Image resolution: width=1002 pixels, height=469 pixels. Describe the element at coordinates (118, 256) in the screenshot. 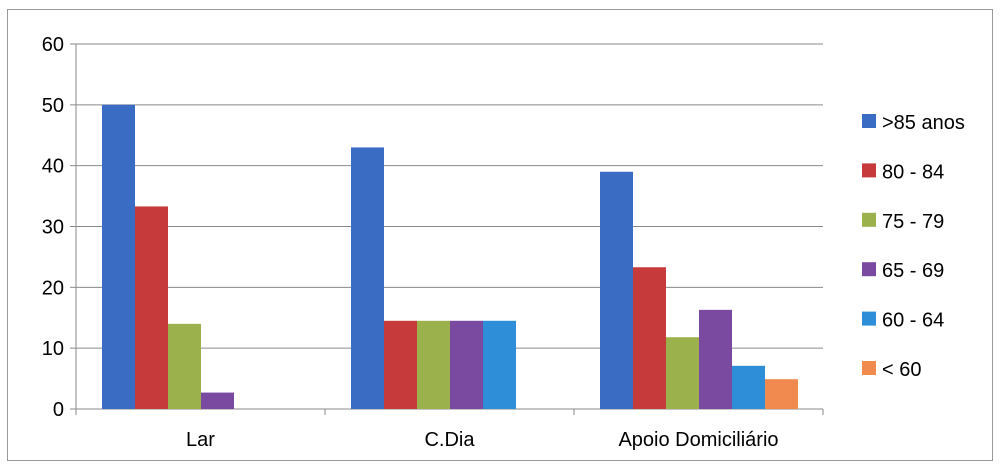

I see `bar--85-anos-0` at that location.